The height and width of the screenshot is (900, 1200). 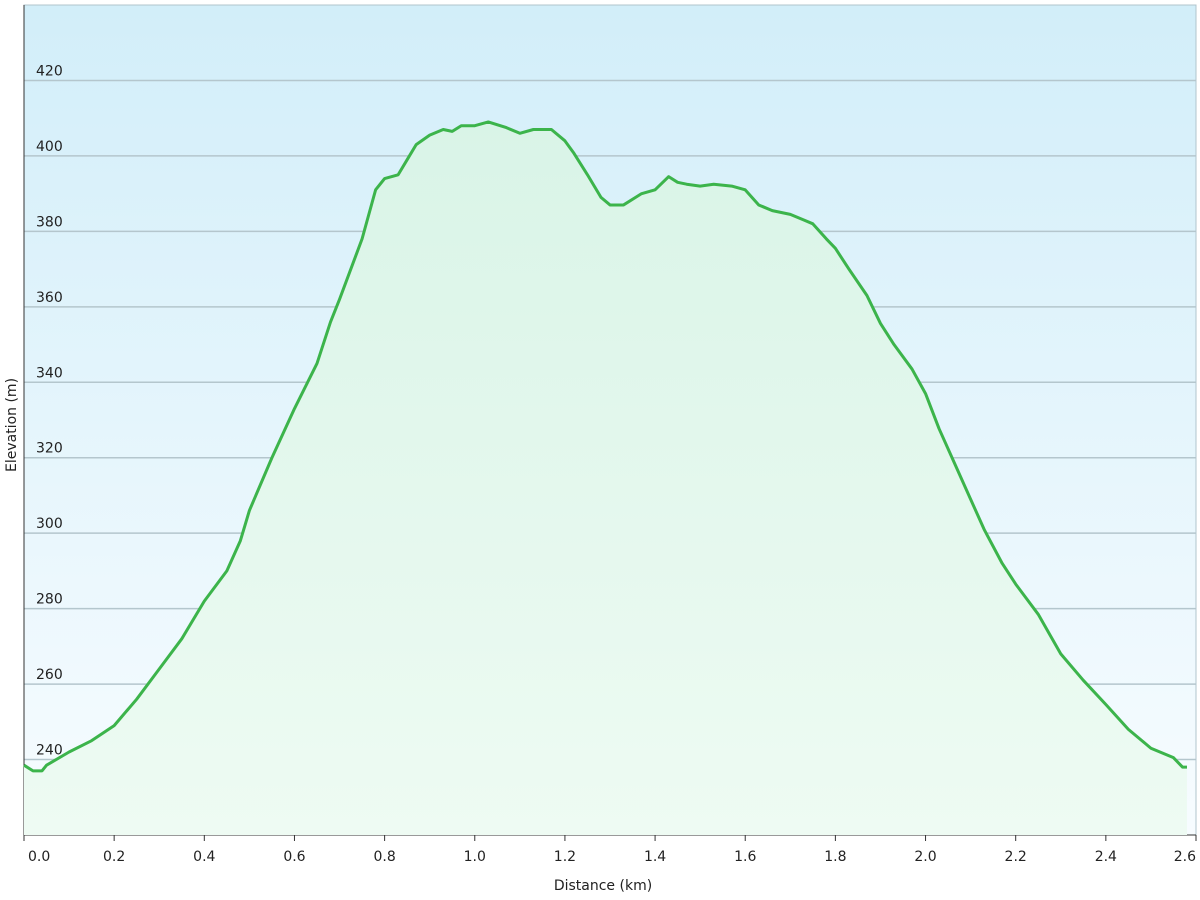 I want to click on x-tick-label: 2.2, so click(x=1016, y=857).